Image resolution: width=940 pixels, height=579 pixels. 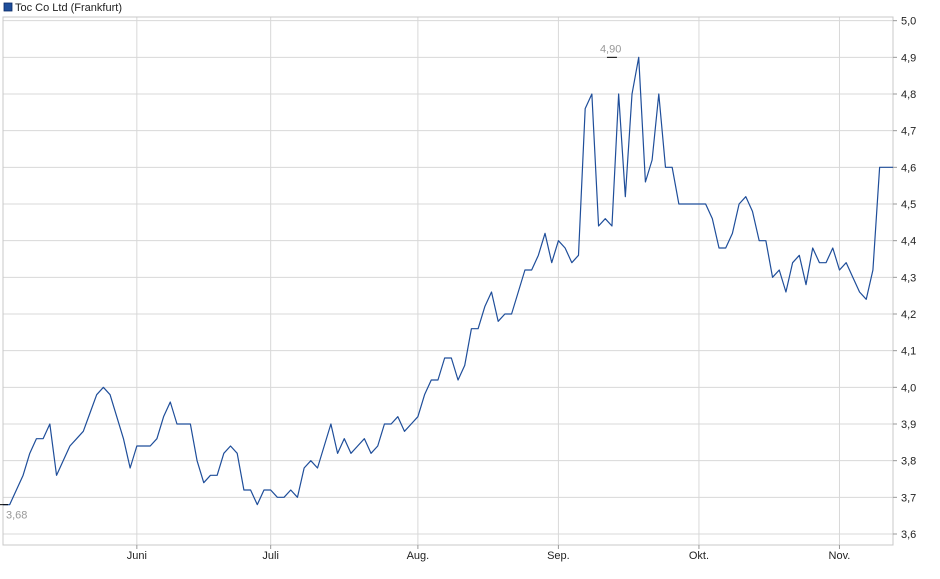 What do you see at coordinates (908, 242) in the screenshot?
I see `y-tick-label: 4,4` at bounding box center [908, 242].